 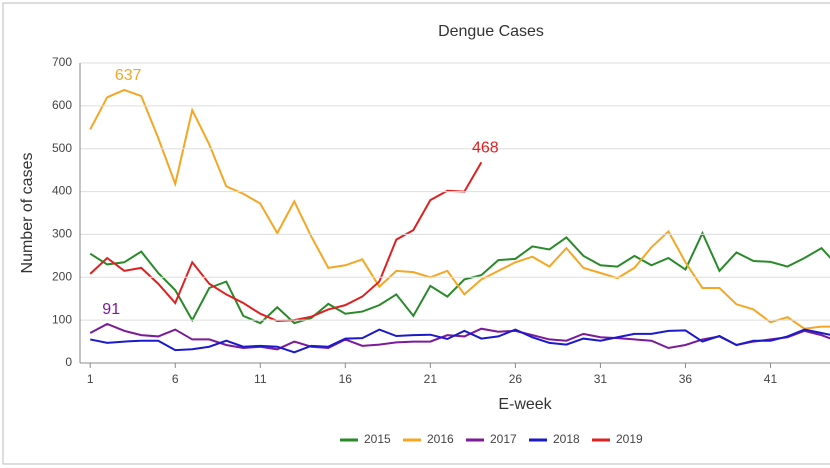 What do you see at coordinates (431, 379) in the screenshot?
I see `x-tick-label: 21` at bounding box center [431, 379].